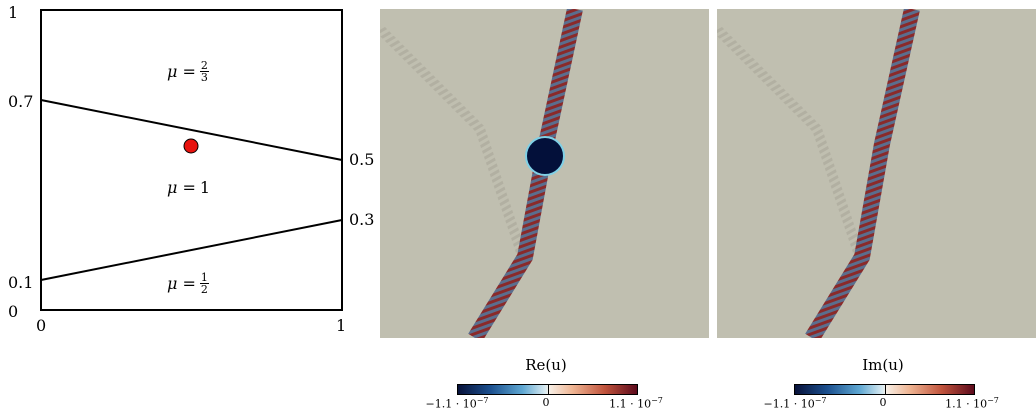  Describe the element at coordinates (657, 400) in the screenshot. I see `colorbar-real-max-exp: −7` at that location.